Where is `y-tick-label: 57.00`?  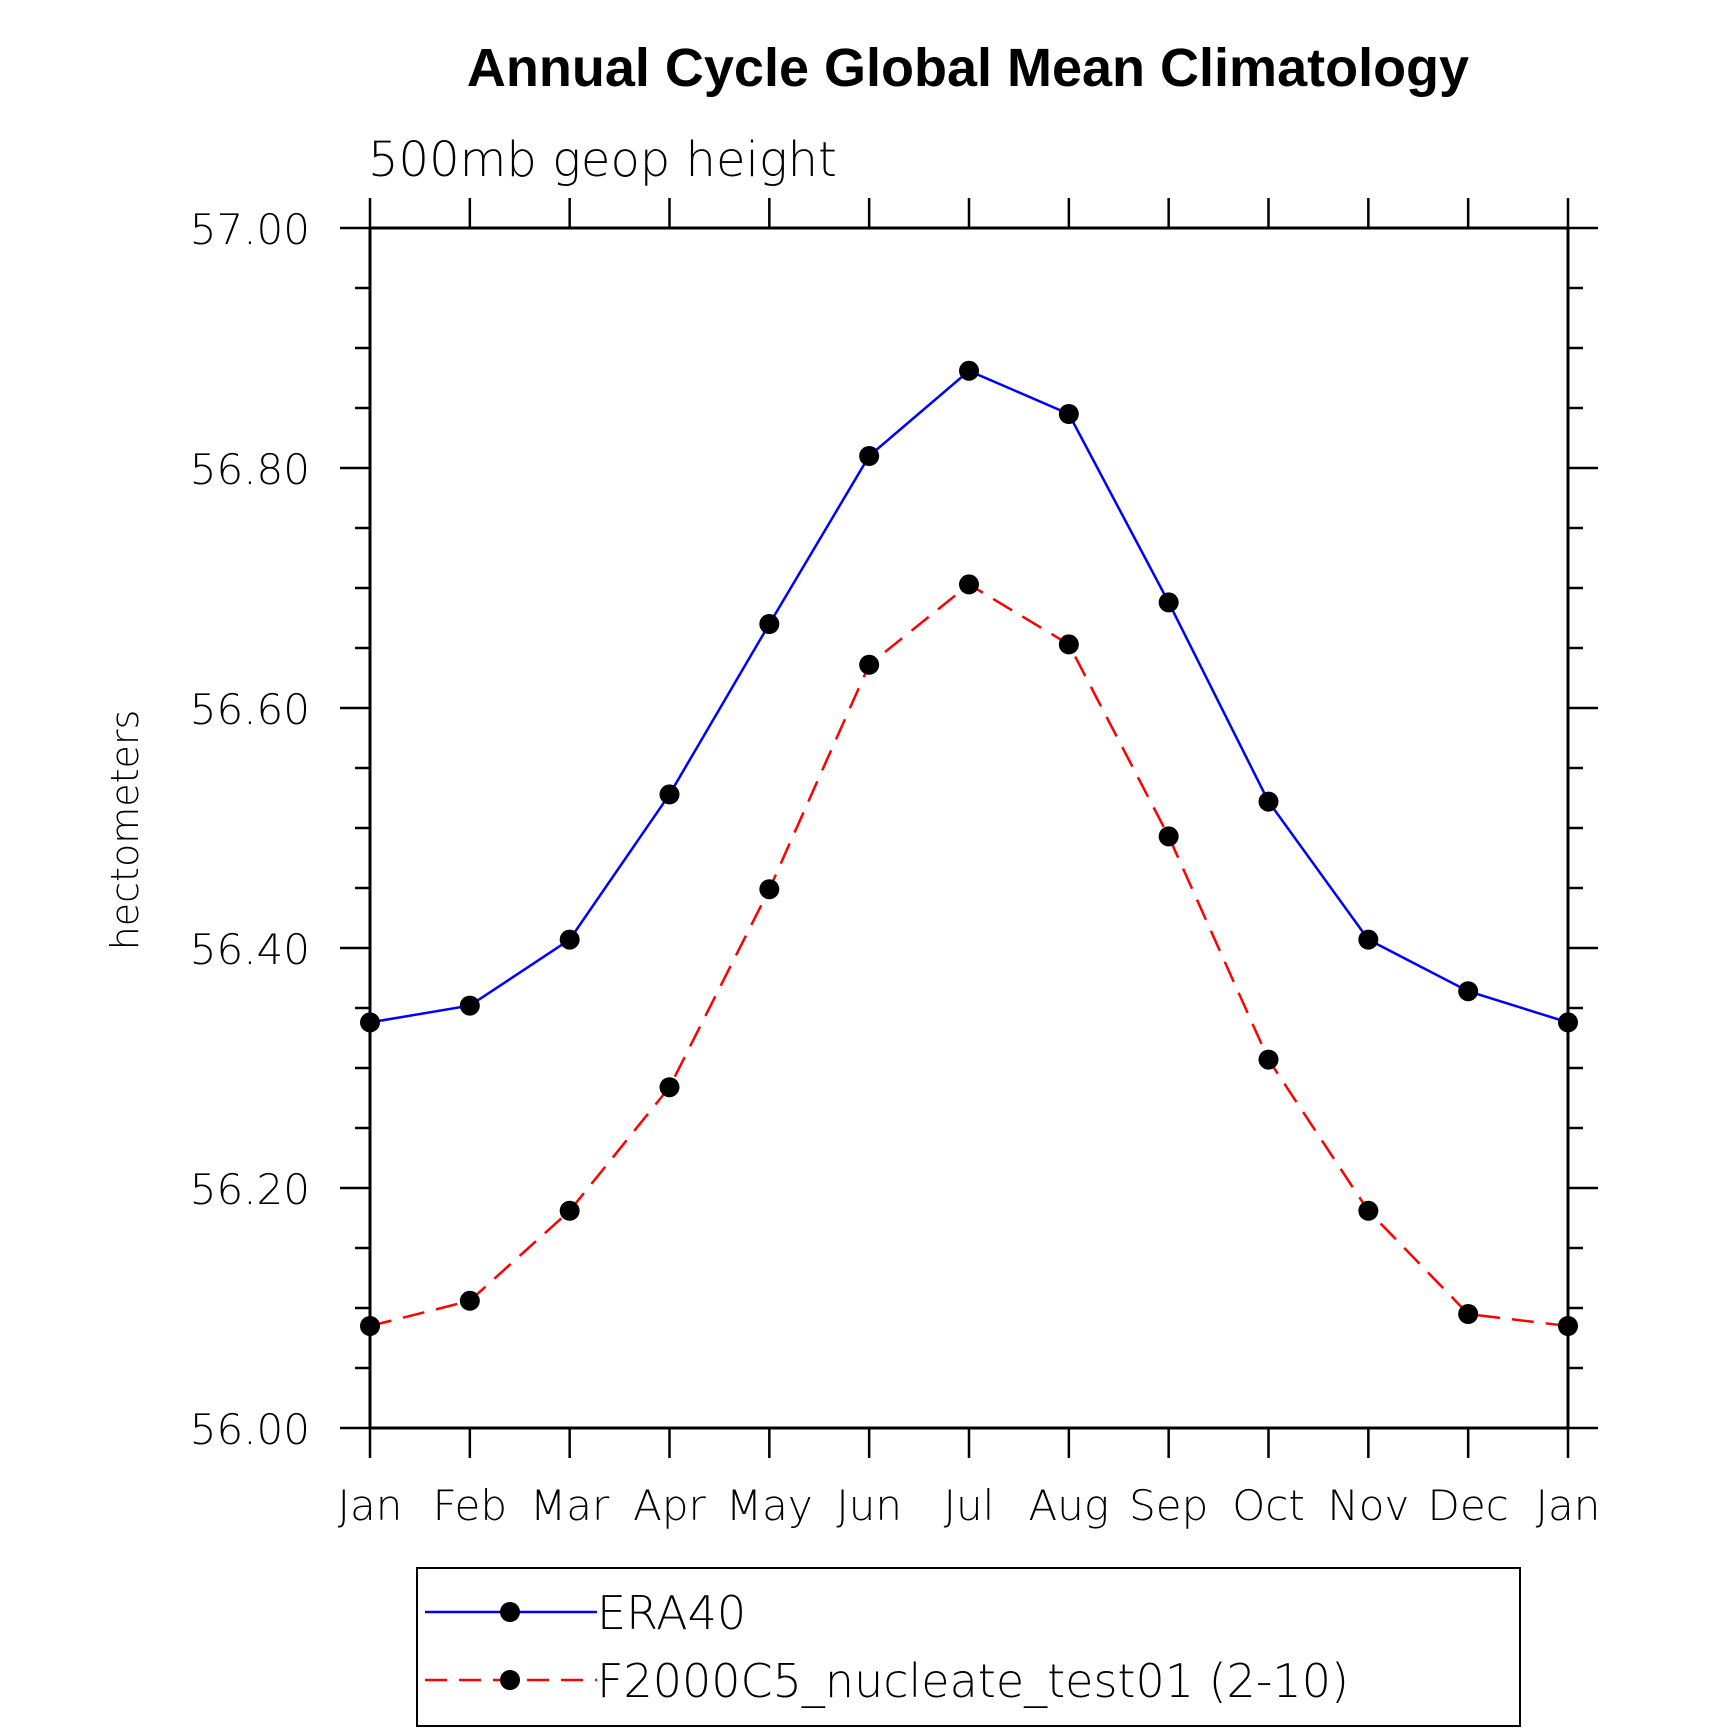 y-tick-label: 57.00 is located at coordinates (250, 229).